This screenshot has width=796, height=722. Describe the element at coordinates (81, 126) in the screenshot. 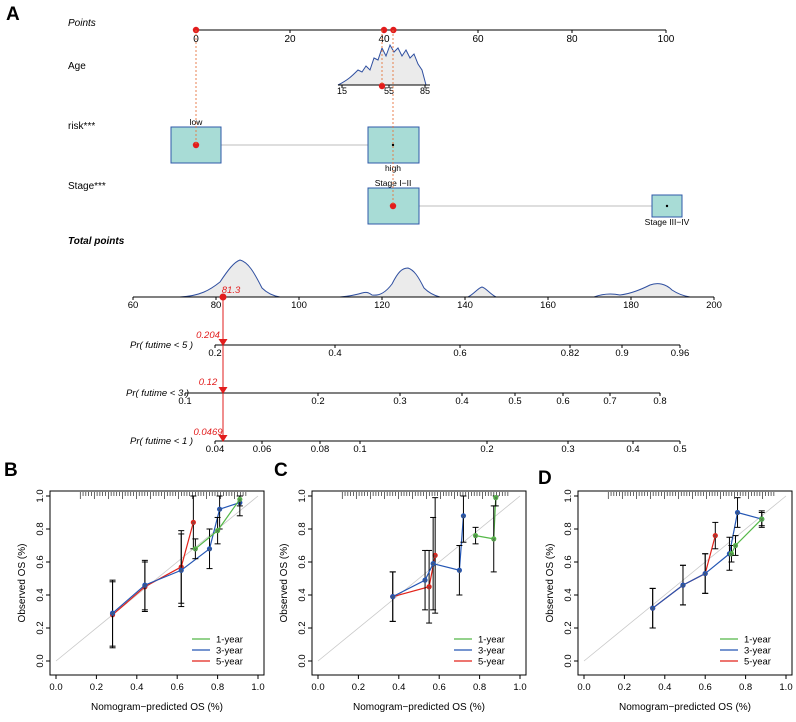

I see `risk-label: risk***` at that location.